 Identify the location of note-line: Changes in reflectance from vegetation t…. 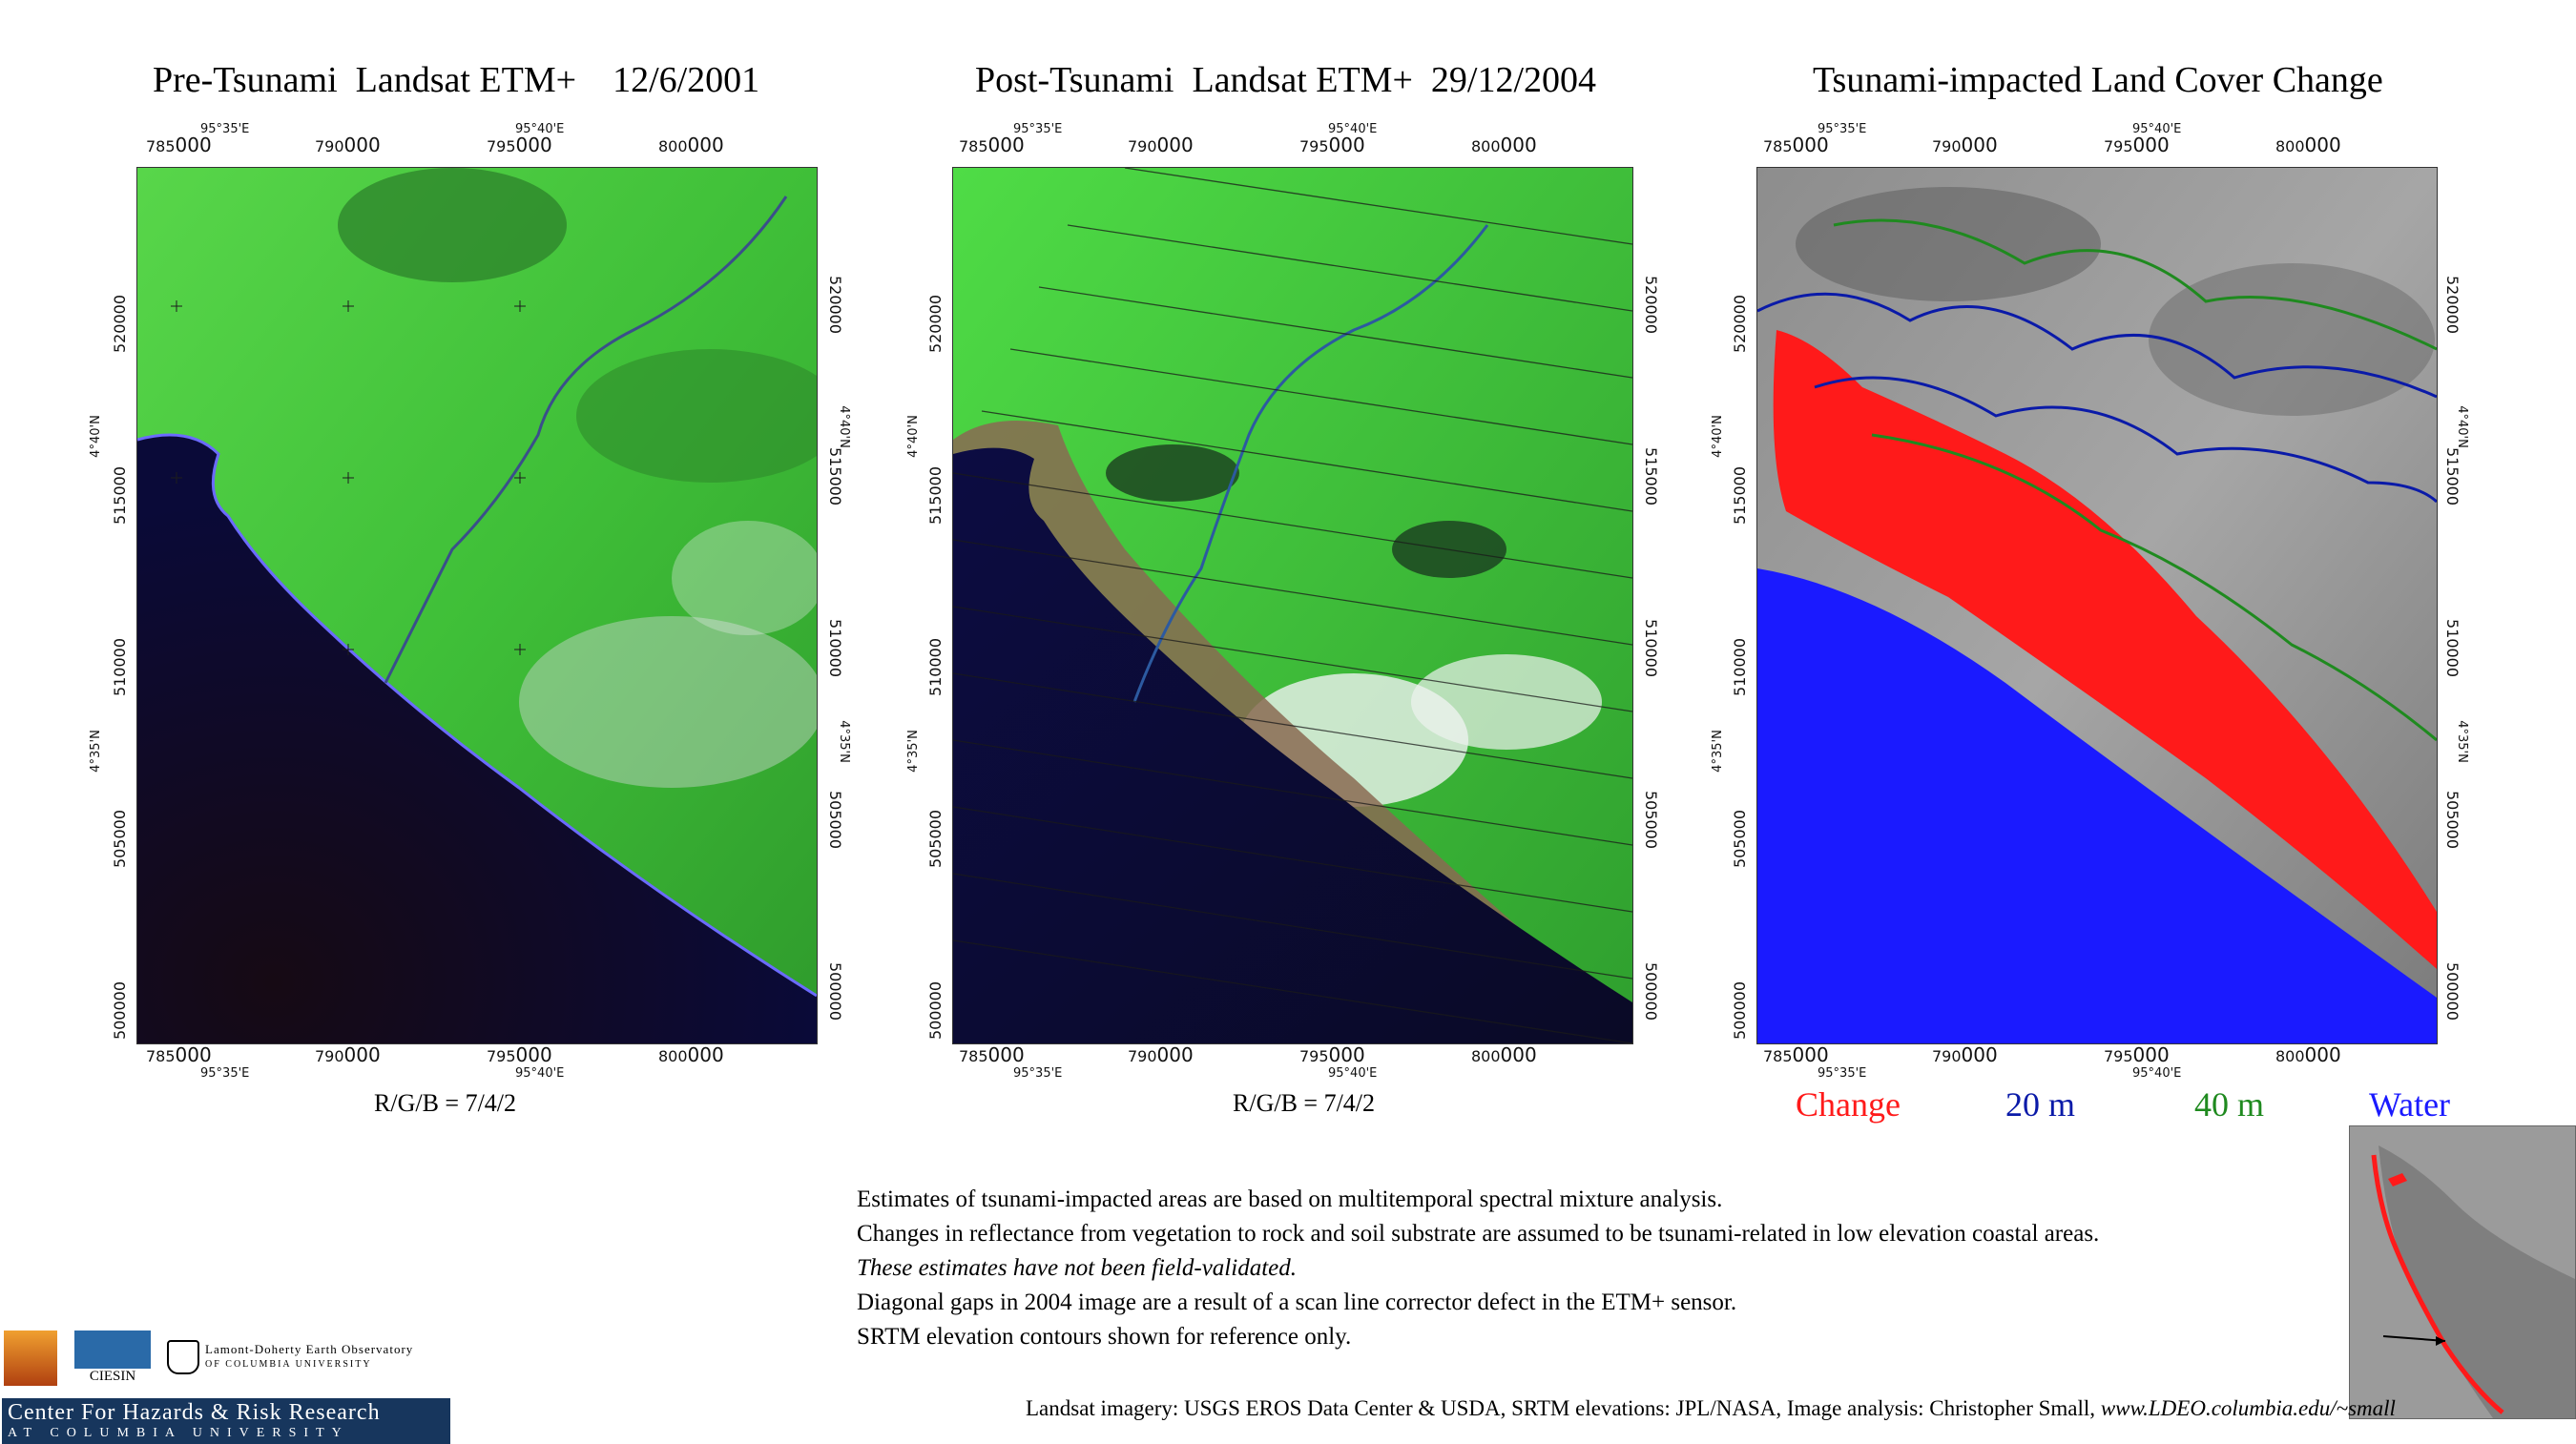
(1478, 1234).